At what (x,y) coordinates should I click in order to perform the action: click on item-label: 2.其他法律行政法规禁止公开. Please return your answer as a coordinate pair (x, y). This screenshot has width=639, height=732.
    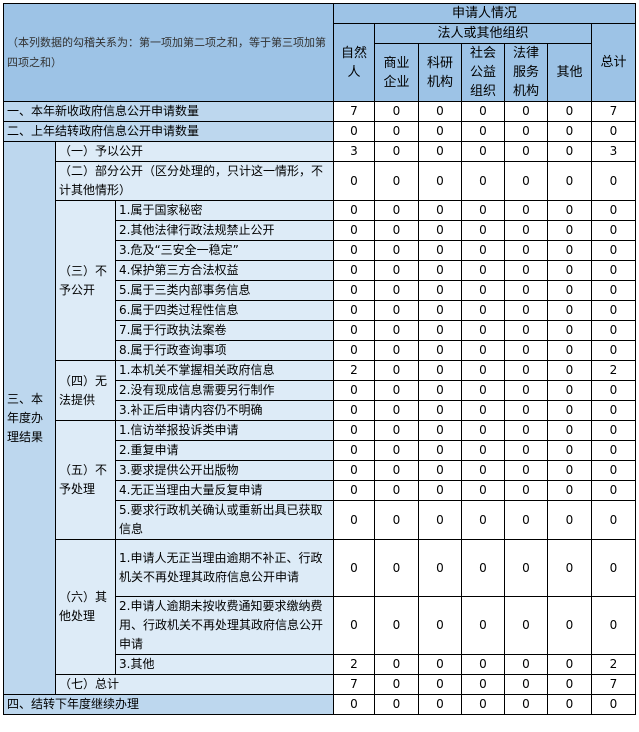
    Looking at the image, I should click on (224, 230).